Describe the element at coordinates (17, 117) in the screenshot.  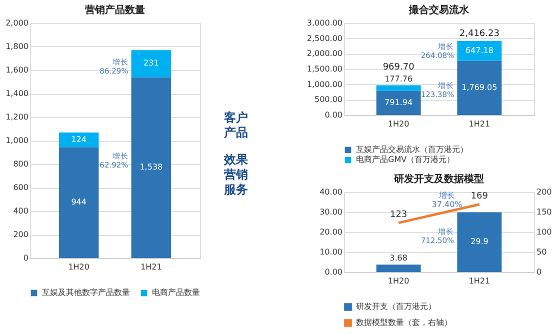
I see `y-tick-label: 1,200` at that location.